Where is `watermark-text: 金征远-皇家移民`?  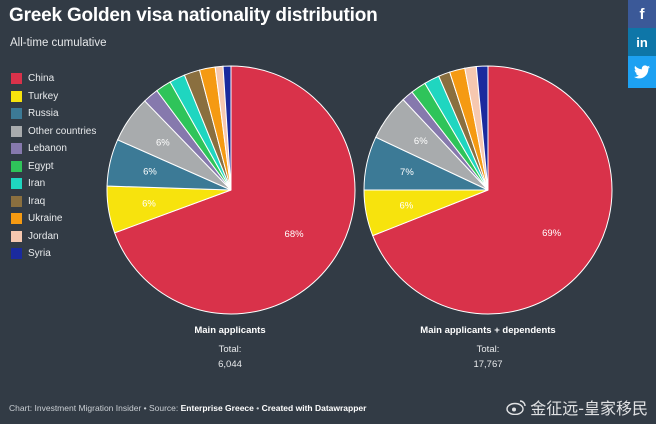
watermark-text: 金征远-皇家移民 is located at coordinates (589, 408).